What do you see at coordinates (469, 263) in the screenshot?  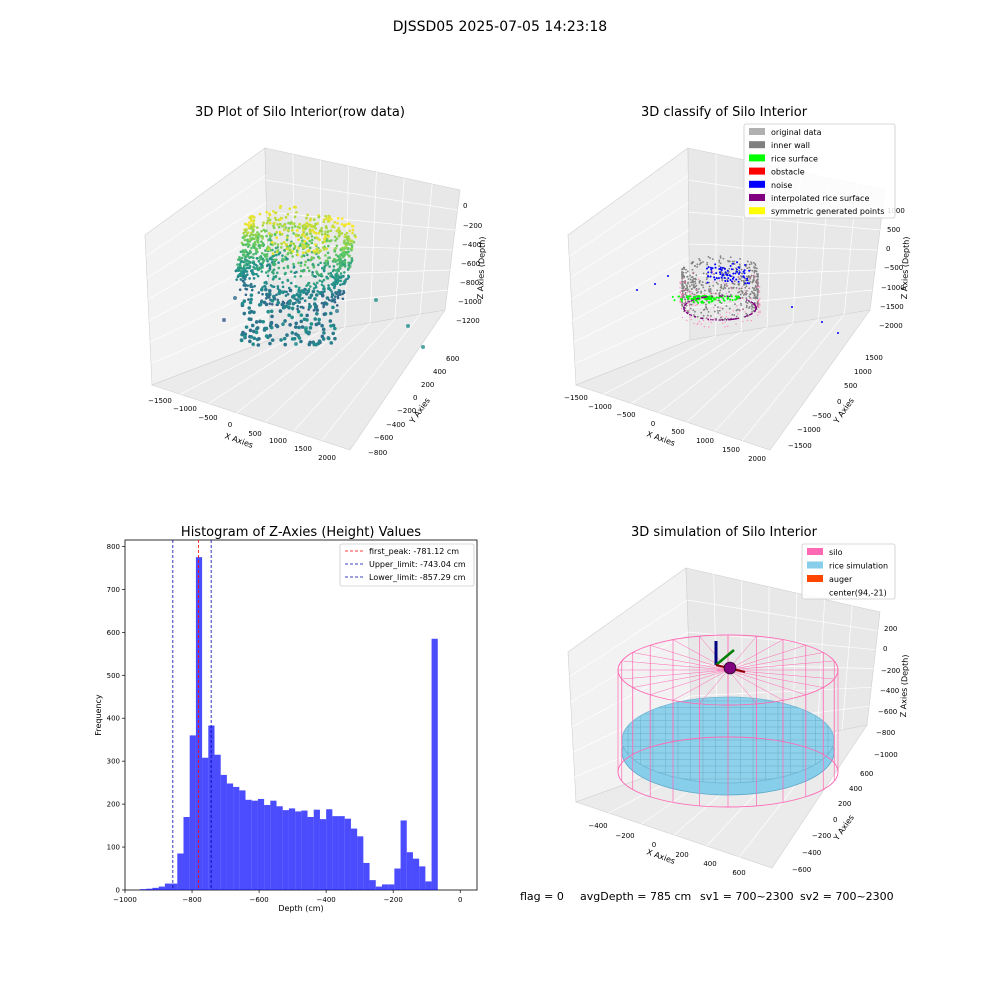 I see `raw-z-tick-labels: 0 −200 −400 −600 −800 −1000 −1200` at bounding box center [469, 263].